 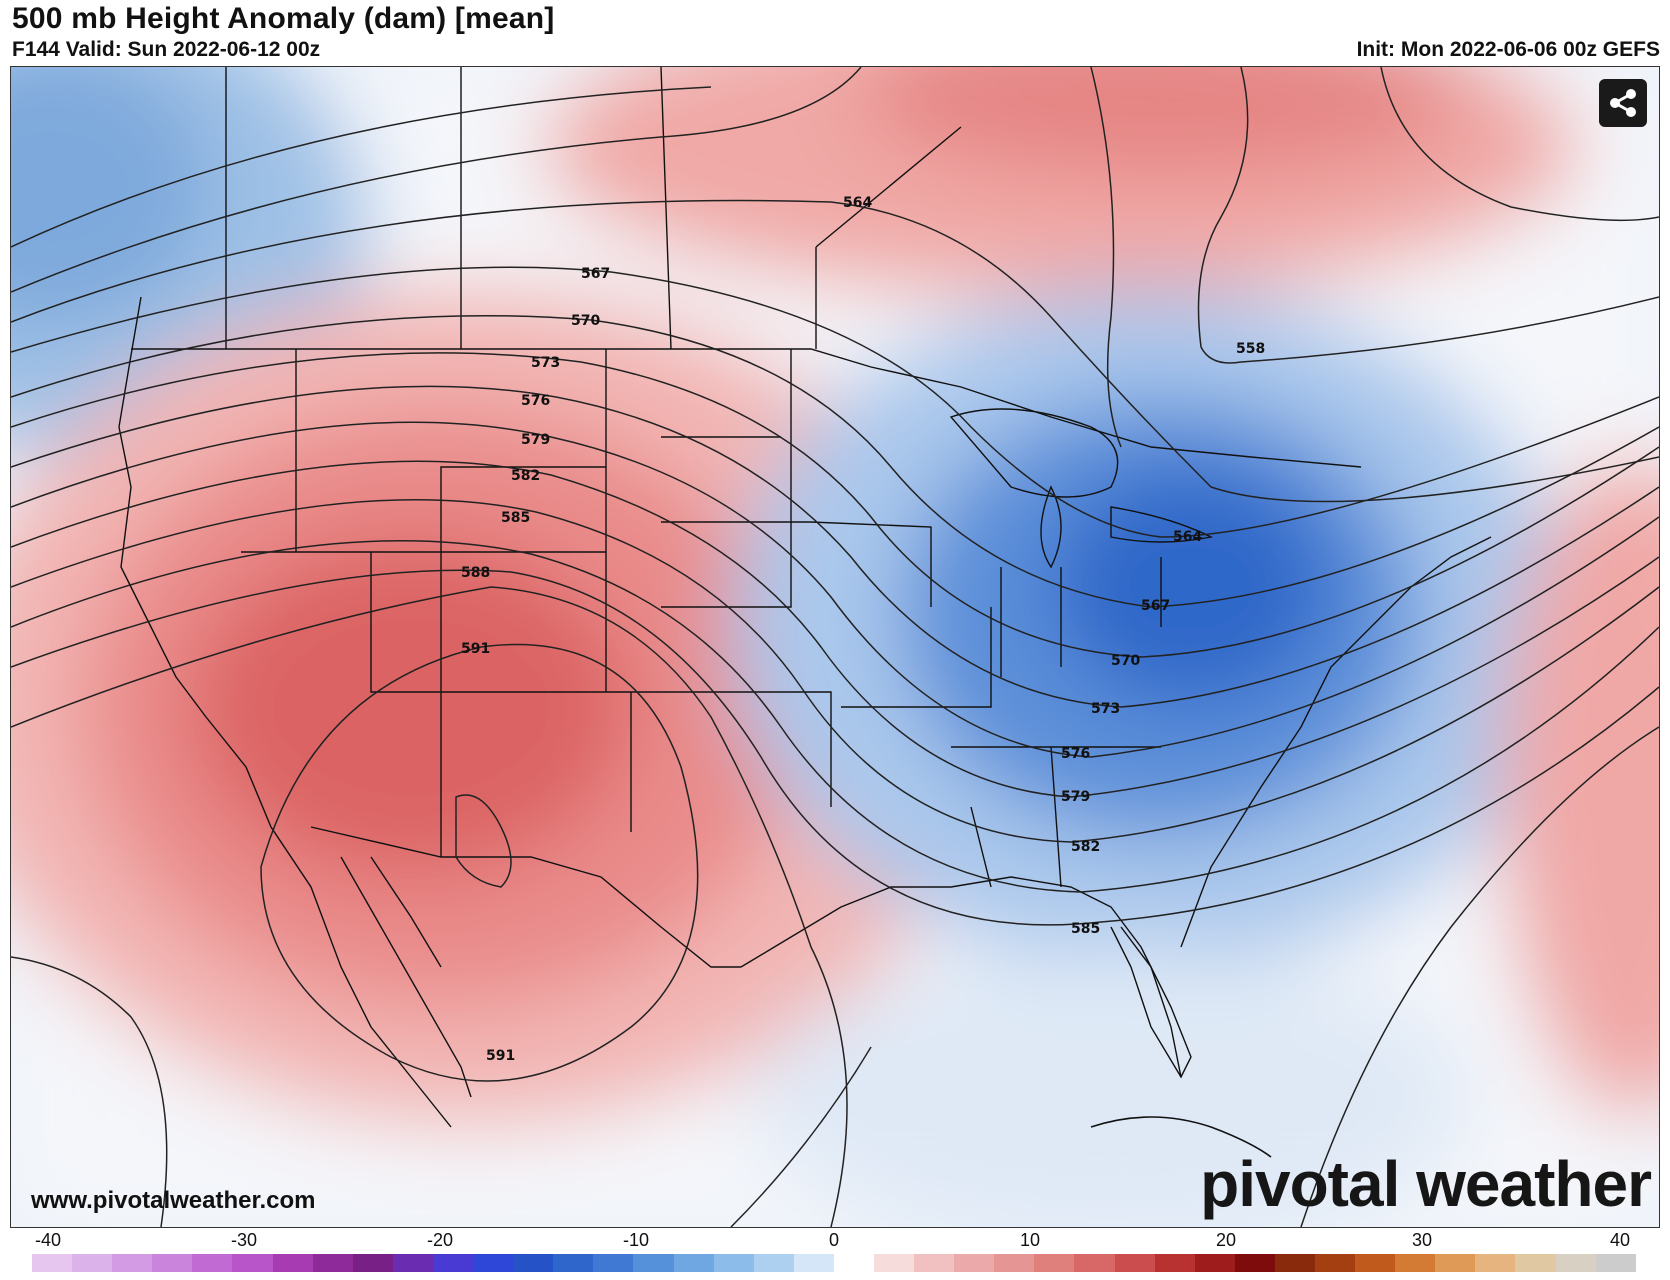 What do you see at coordinates (1250, 349) in the screenshot?
I see `contour-label: 558` at bounding box center [1250, 349].